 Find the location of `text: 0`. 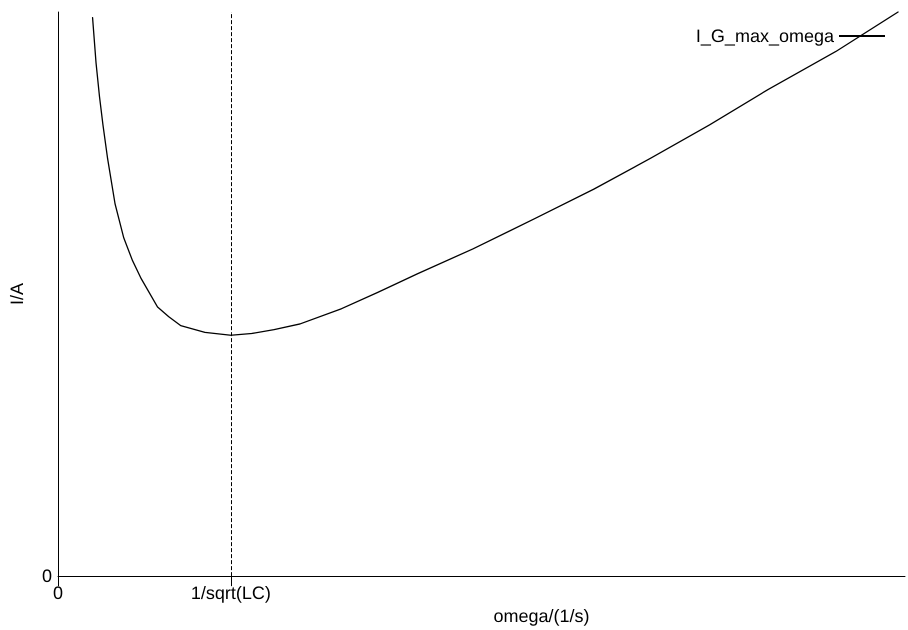

text: 0 is located at coordinates (47, 576).